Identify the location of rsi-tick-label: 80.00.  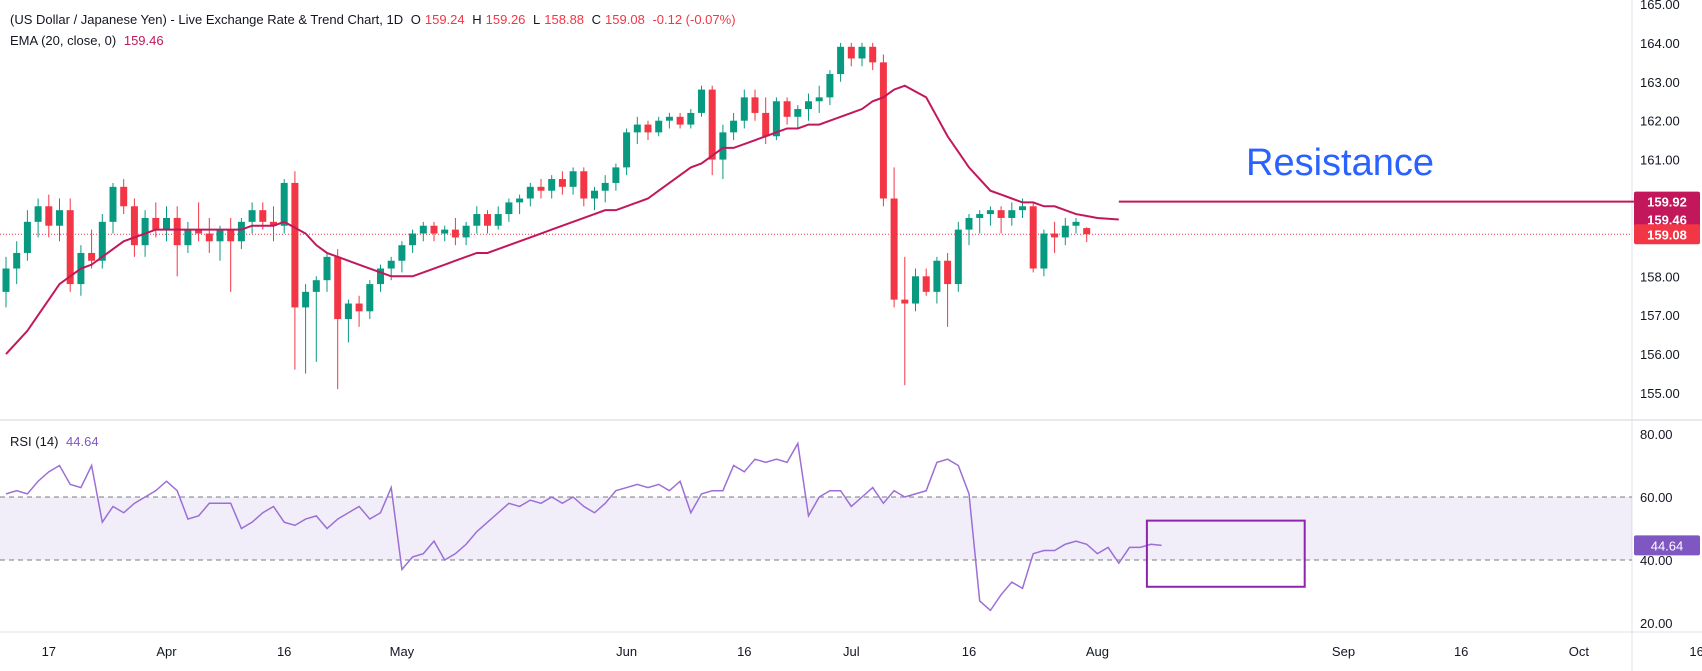
(1656, 434).